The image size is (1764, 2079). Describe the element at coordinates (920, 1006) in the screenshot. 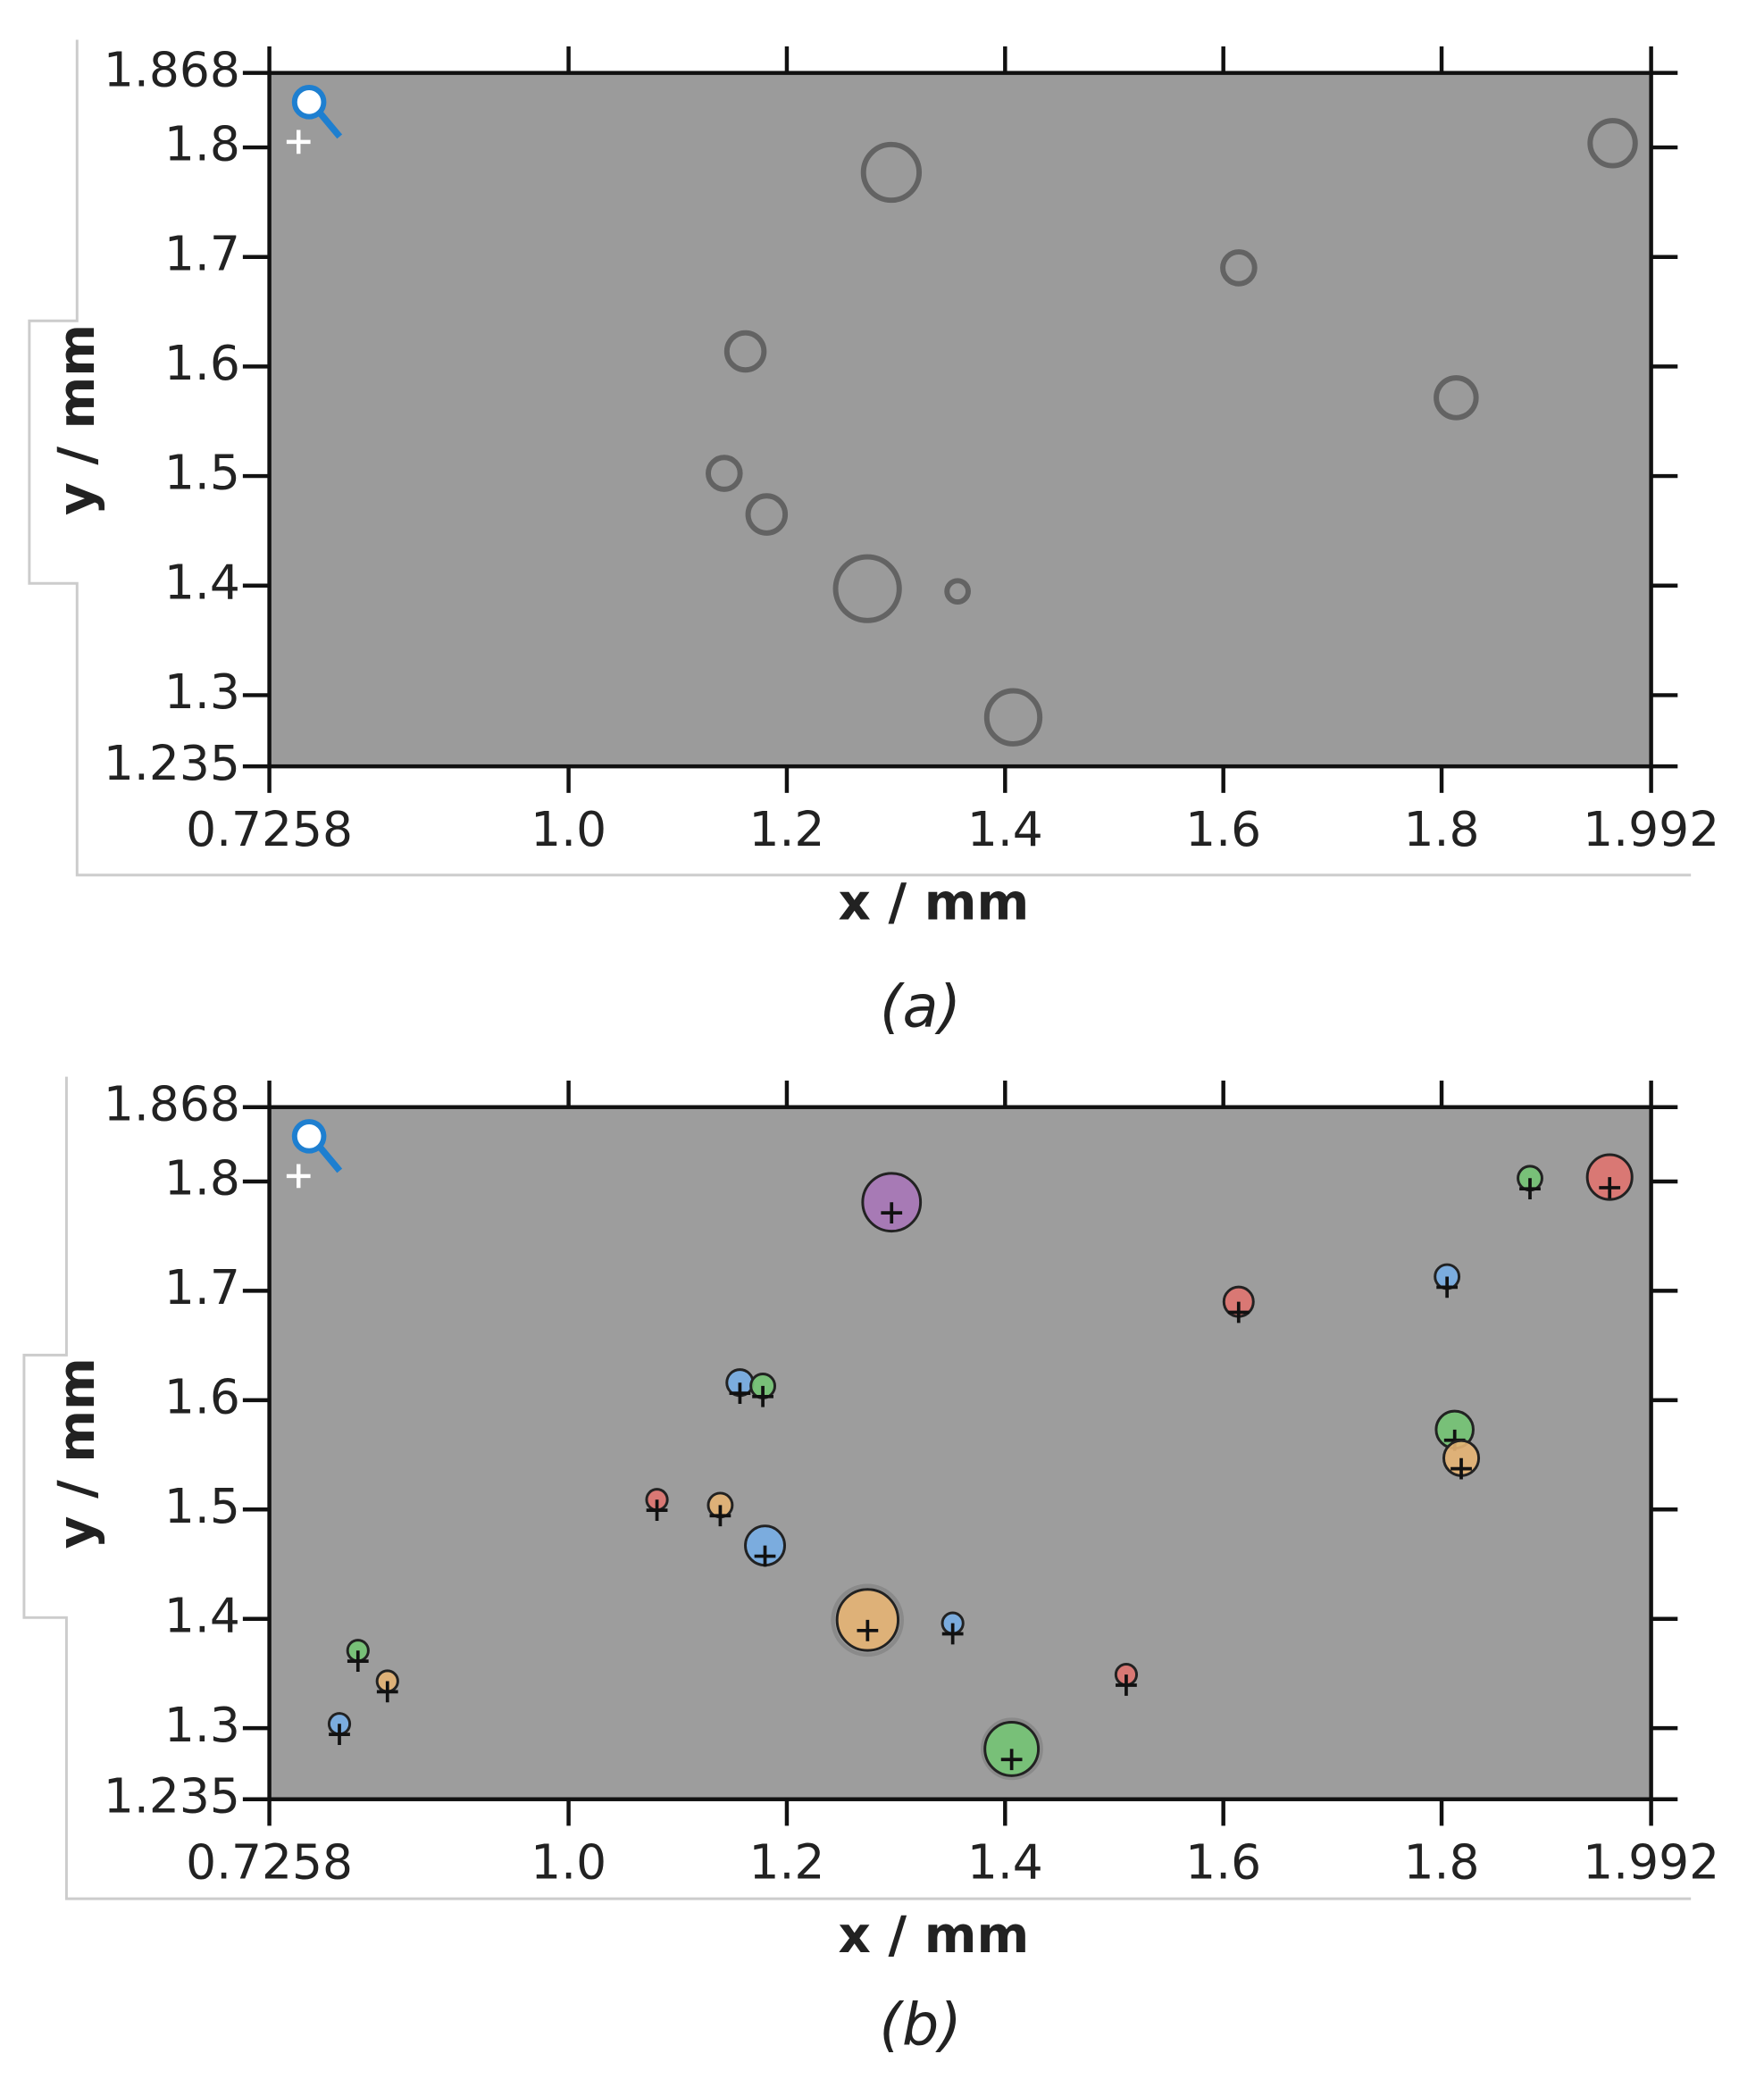

I see `caption: (a)` at that location.